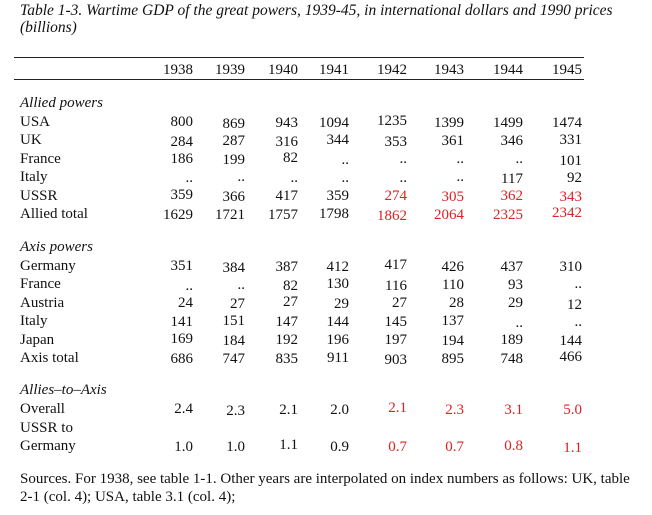 The image size is (652, 515). I want to click on table-cell: 387, so click(287, 266).